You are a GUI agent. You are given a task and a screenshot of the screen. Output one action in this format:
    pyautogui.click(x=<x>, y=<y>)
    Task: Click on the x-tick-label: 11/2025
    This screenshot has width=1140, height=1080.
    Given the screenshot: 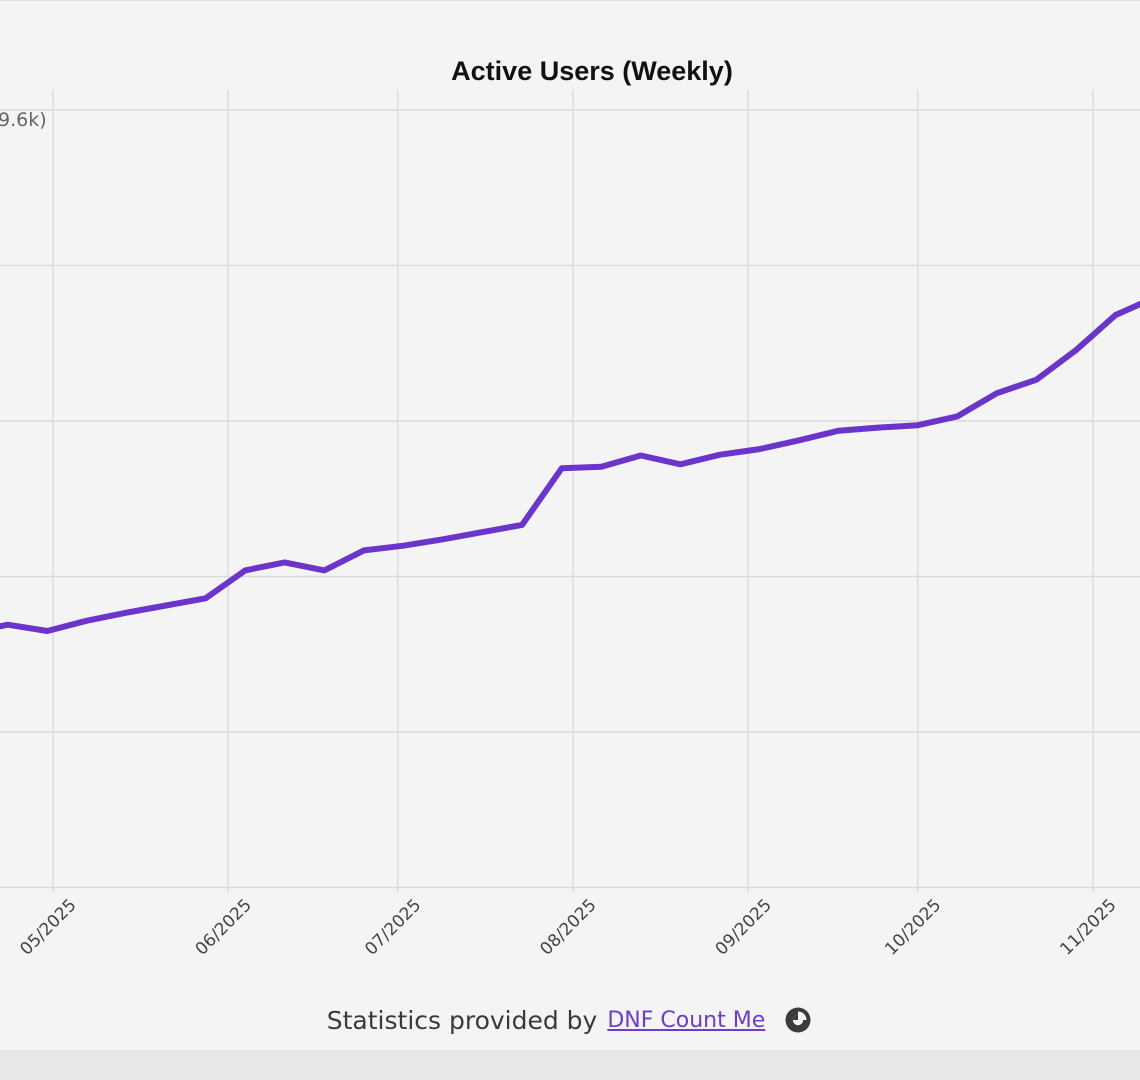 What is the action you would take?
    pyautogui.click(x=1088, y=927)
    